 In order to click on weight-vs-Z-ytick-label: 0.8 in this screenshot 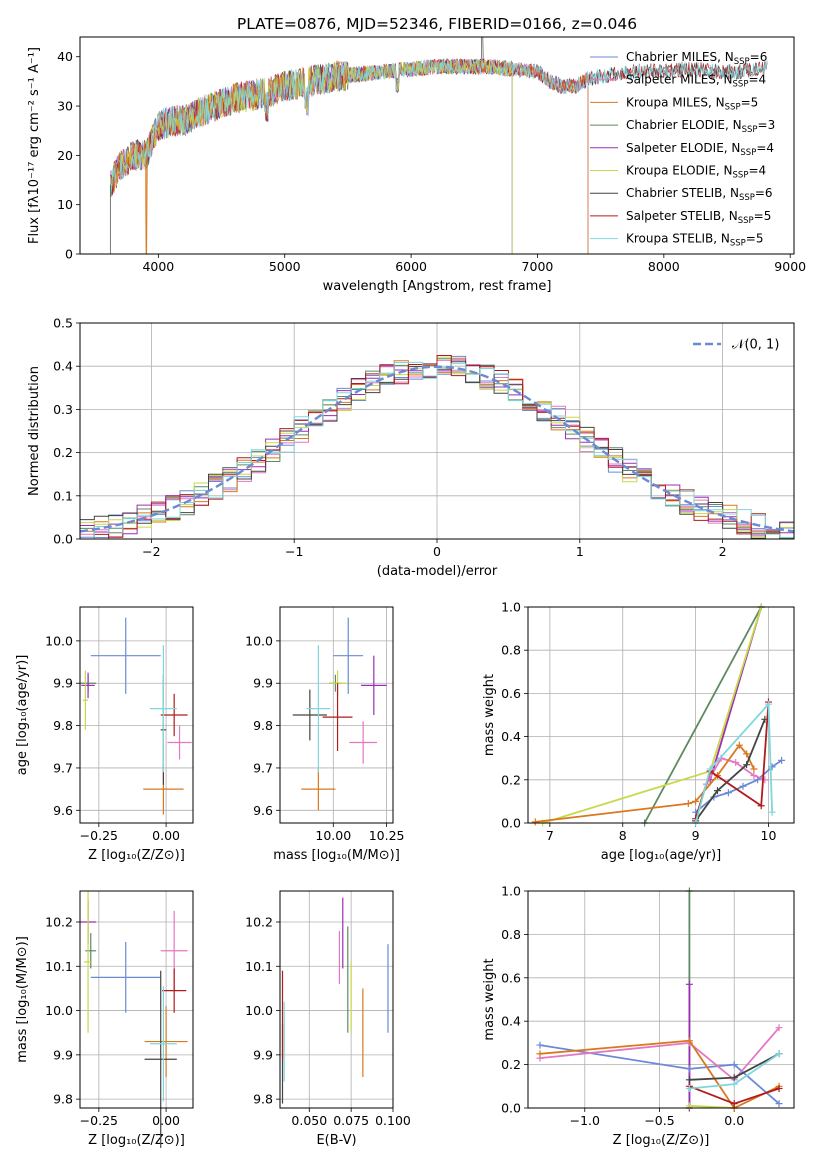, I will do `click(511, 934)`.